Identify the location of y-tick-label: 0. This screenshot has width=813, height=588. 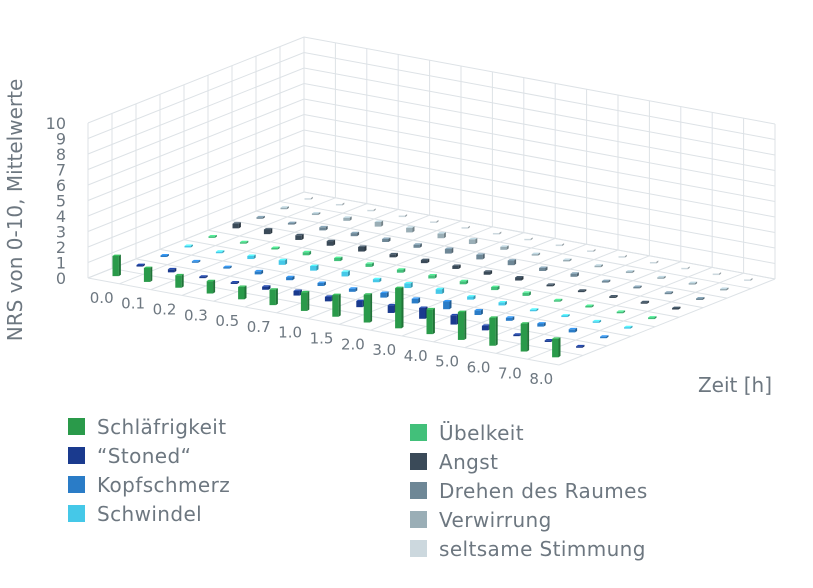
(61, 278).